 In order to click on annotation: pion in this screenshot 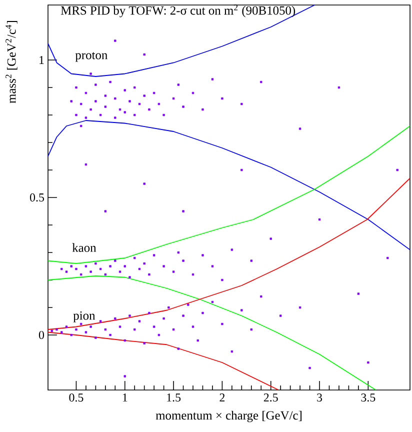, I will do `click(84, 316)`.